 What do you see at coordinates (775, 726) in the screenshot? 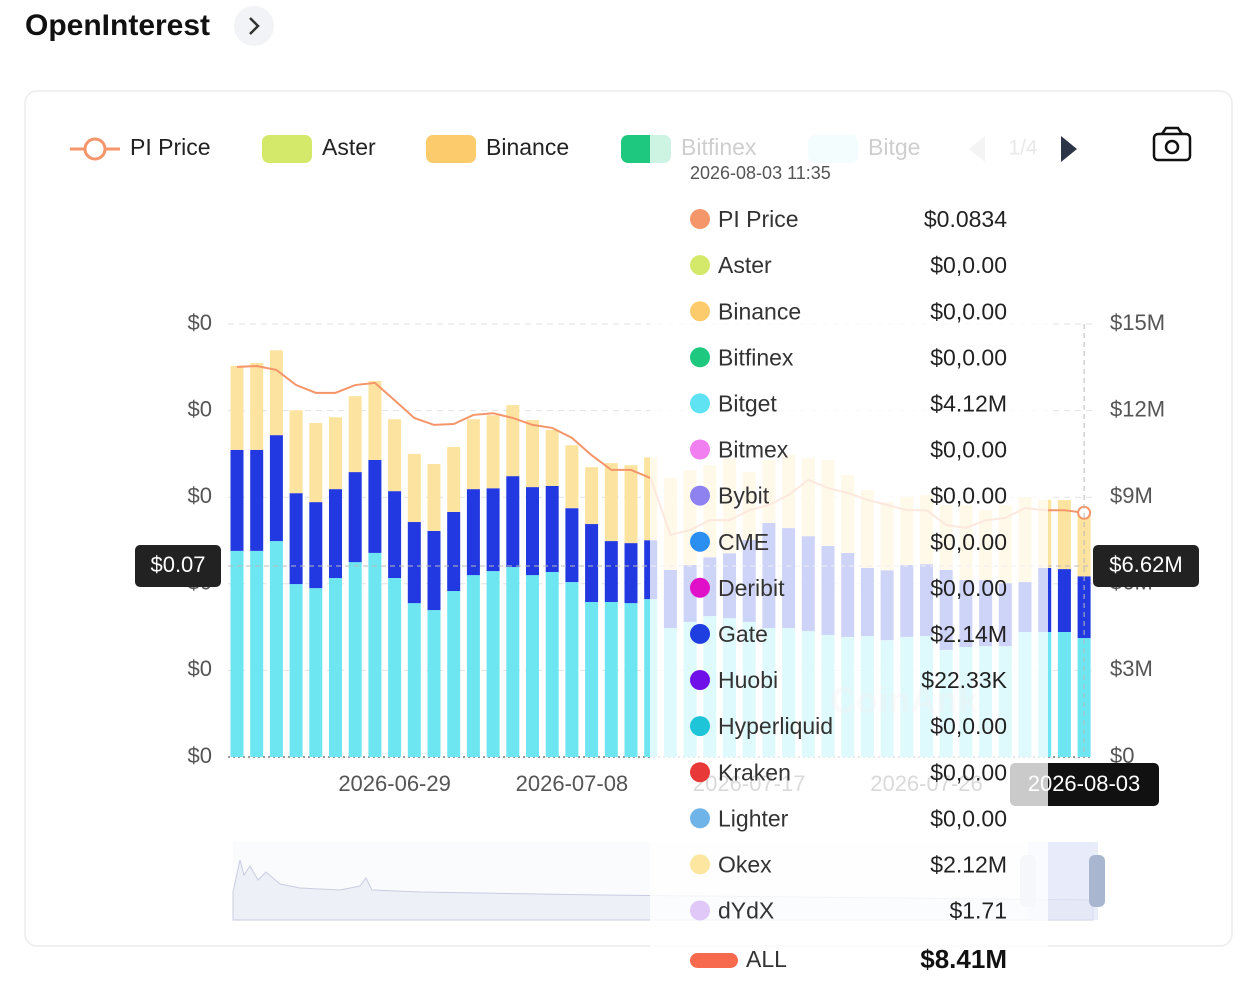
I see `tooltip-name: Hyperliquid` at bounding box center [775, 726].